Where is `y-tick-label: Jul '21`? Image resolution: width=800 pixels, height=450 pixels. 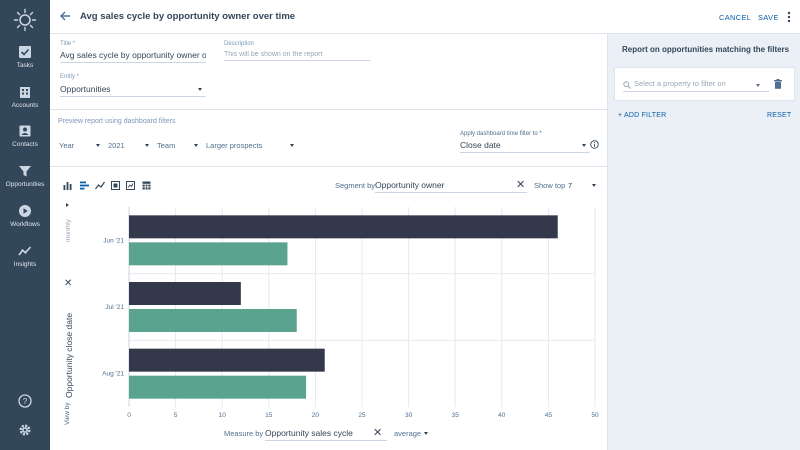
y-tick-label: Jul '21 is located at coordinates (114, 307).